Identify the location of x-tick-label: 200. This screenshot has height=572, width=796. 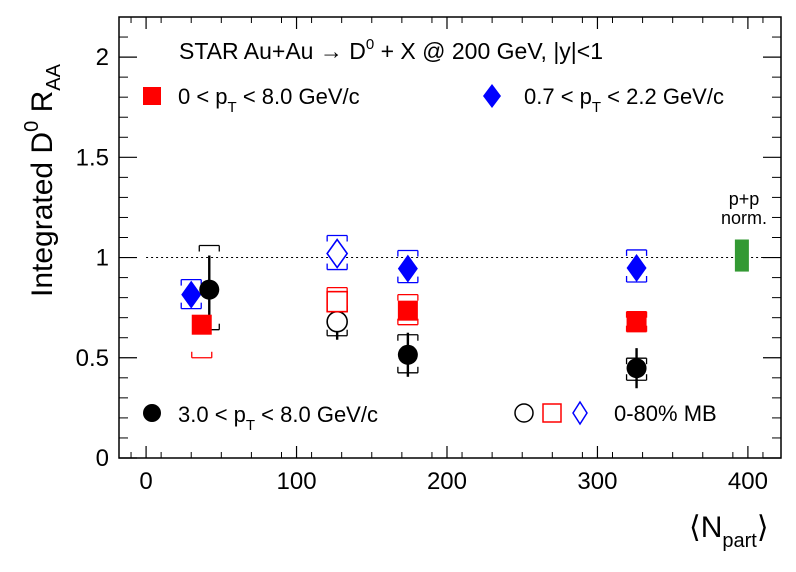
(447, 481).